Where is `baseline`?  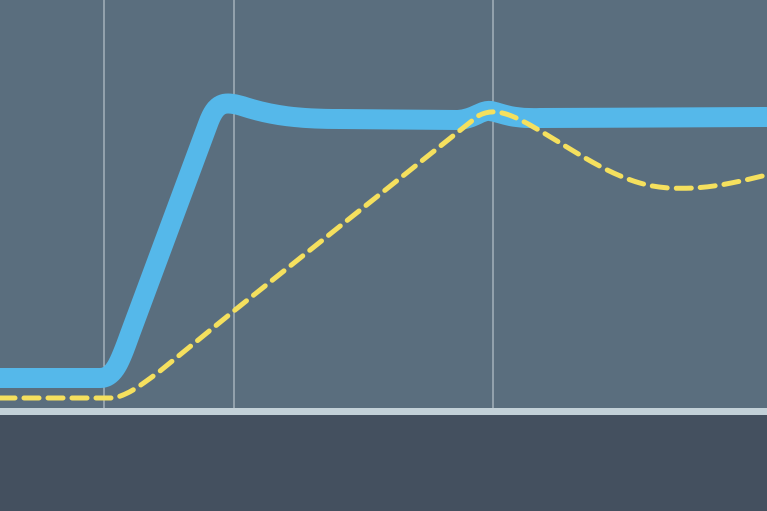
baseline is located at coordinates (383, 411).